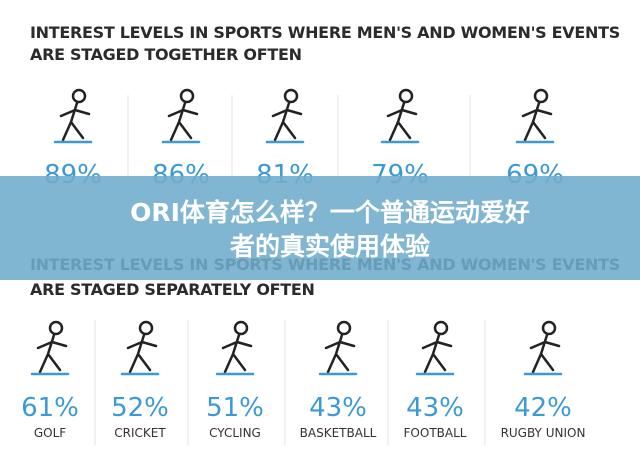 The height and width of the screenshot is (460, 640). What do you see at coordinates (140, 408) in the screenshot?
I see `percent: 52%` at bounding box center [140, 408].